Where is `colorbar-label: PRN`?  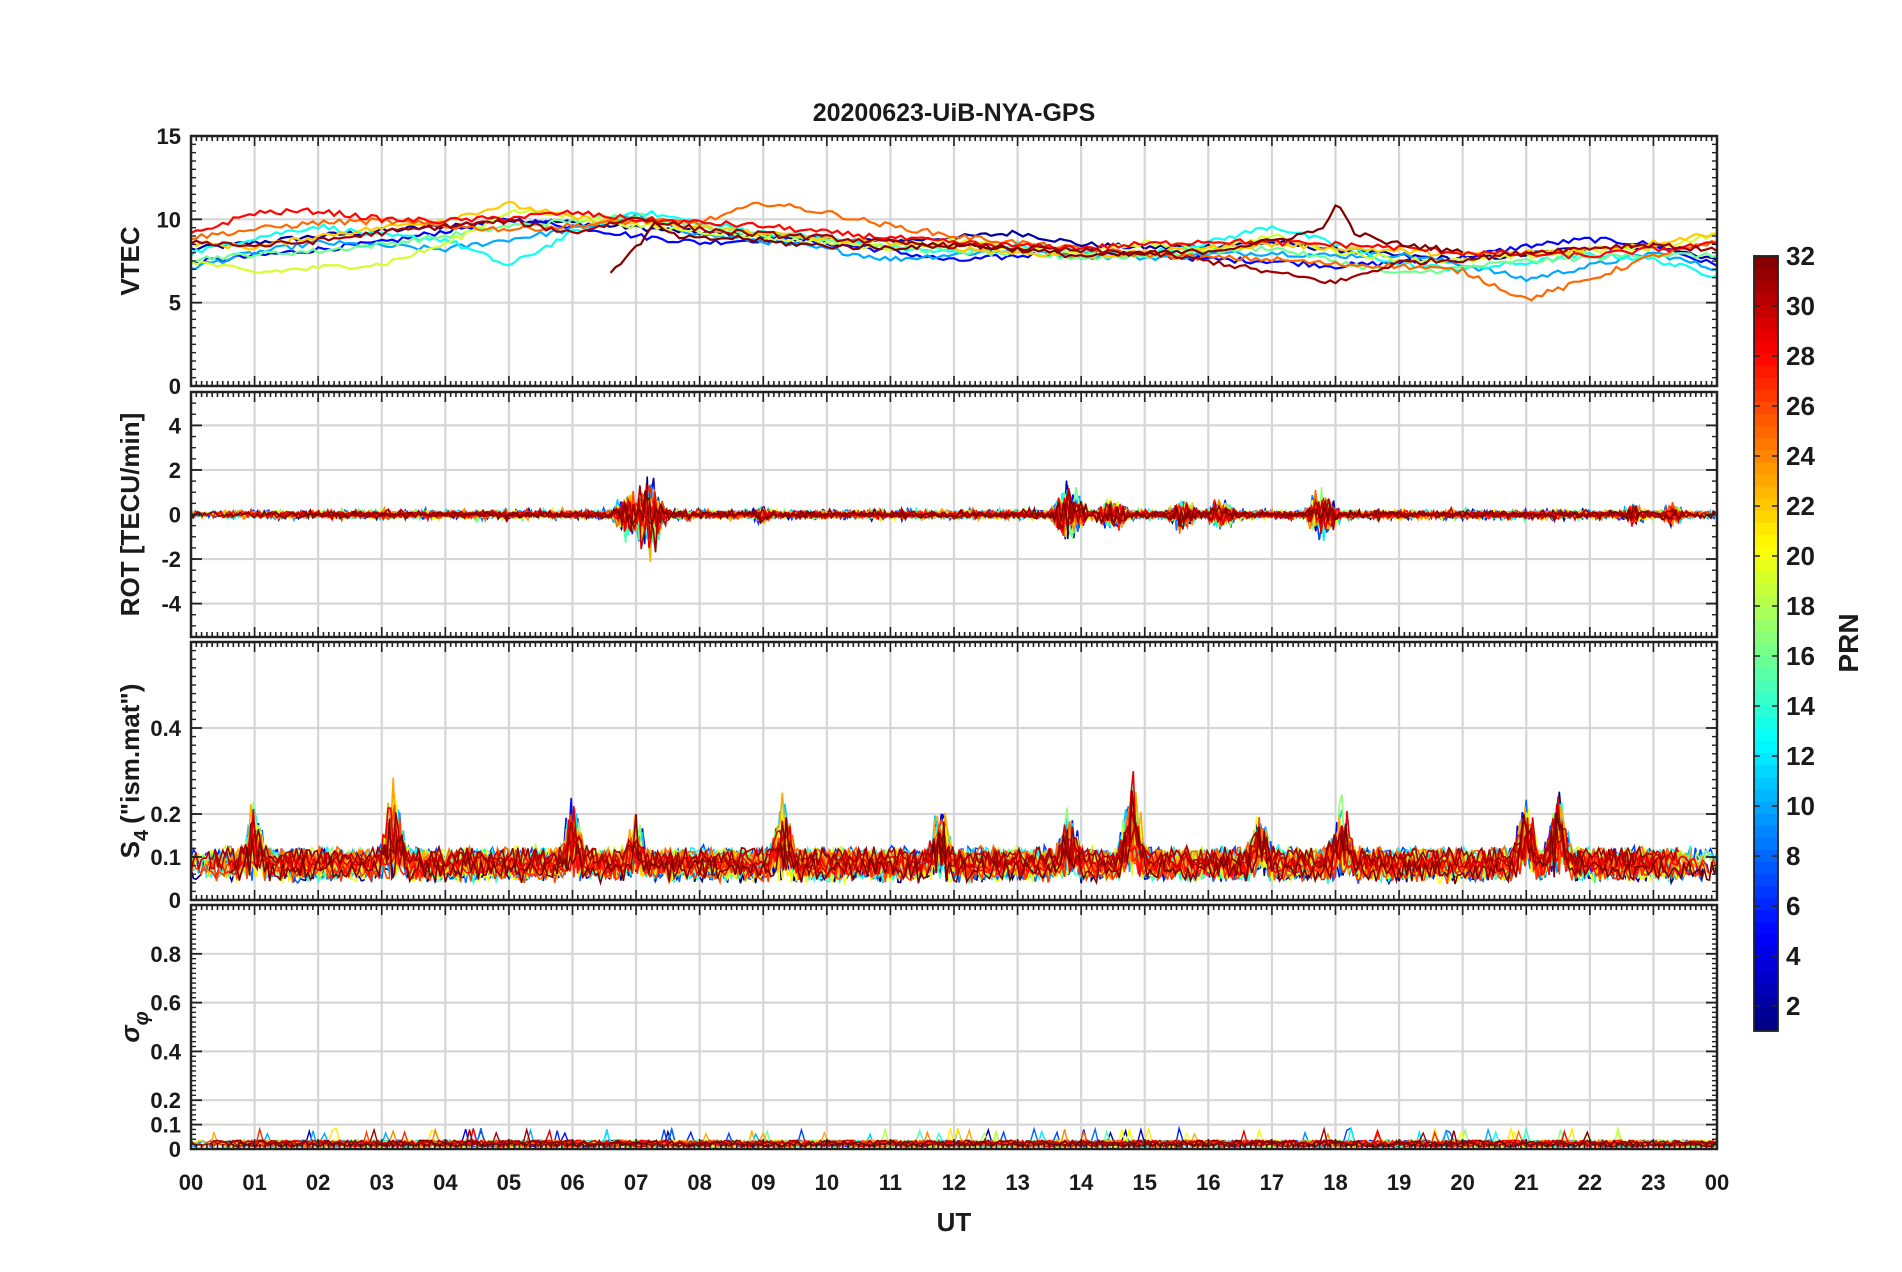
colorbar-label: PRN is located at coordinates (1848, 642).